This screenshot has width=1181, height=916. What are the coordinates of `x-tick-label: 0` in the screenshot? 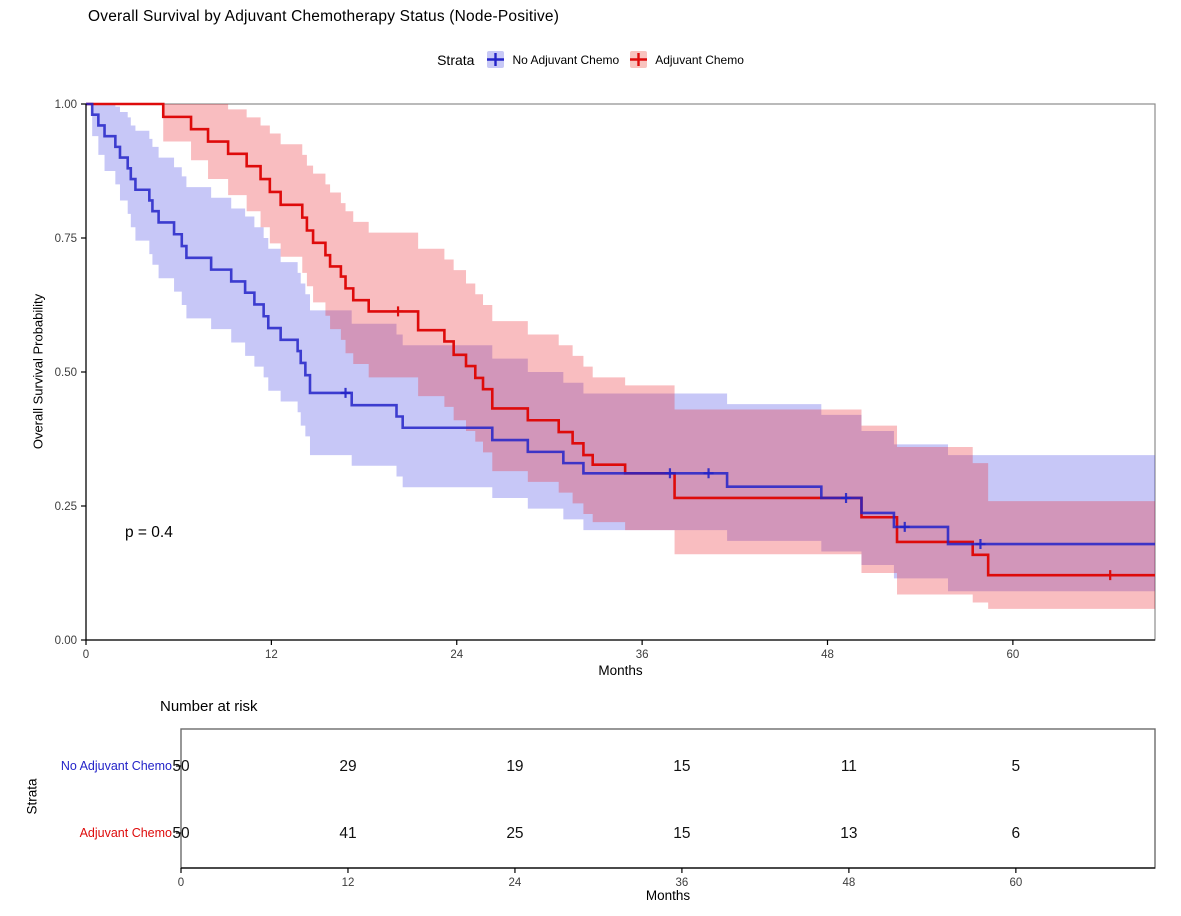 It's located at (86, 655).